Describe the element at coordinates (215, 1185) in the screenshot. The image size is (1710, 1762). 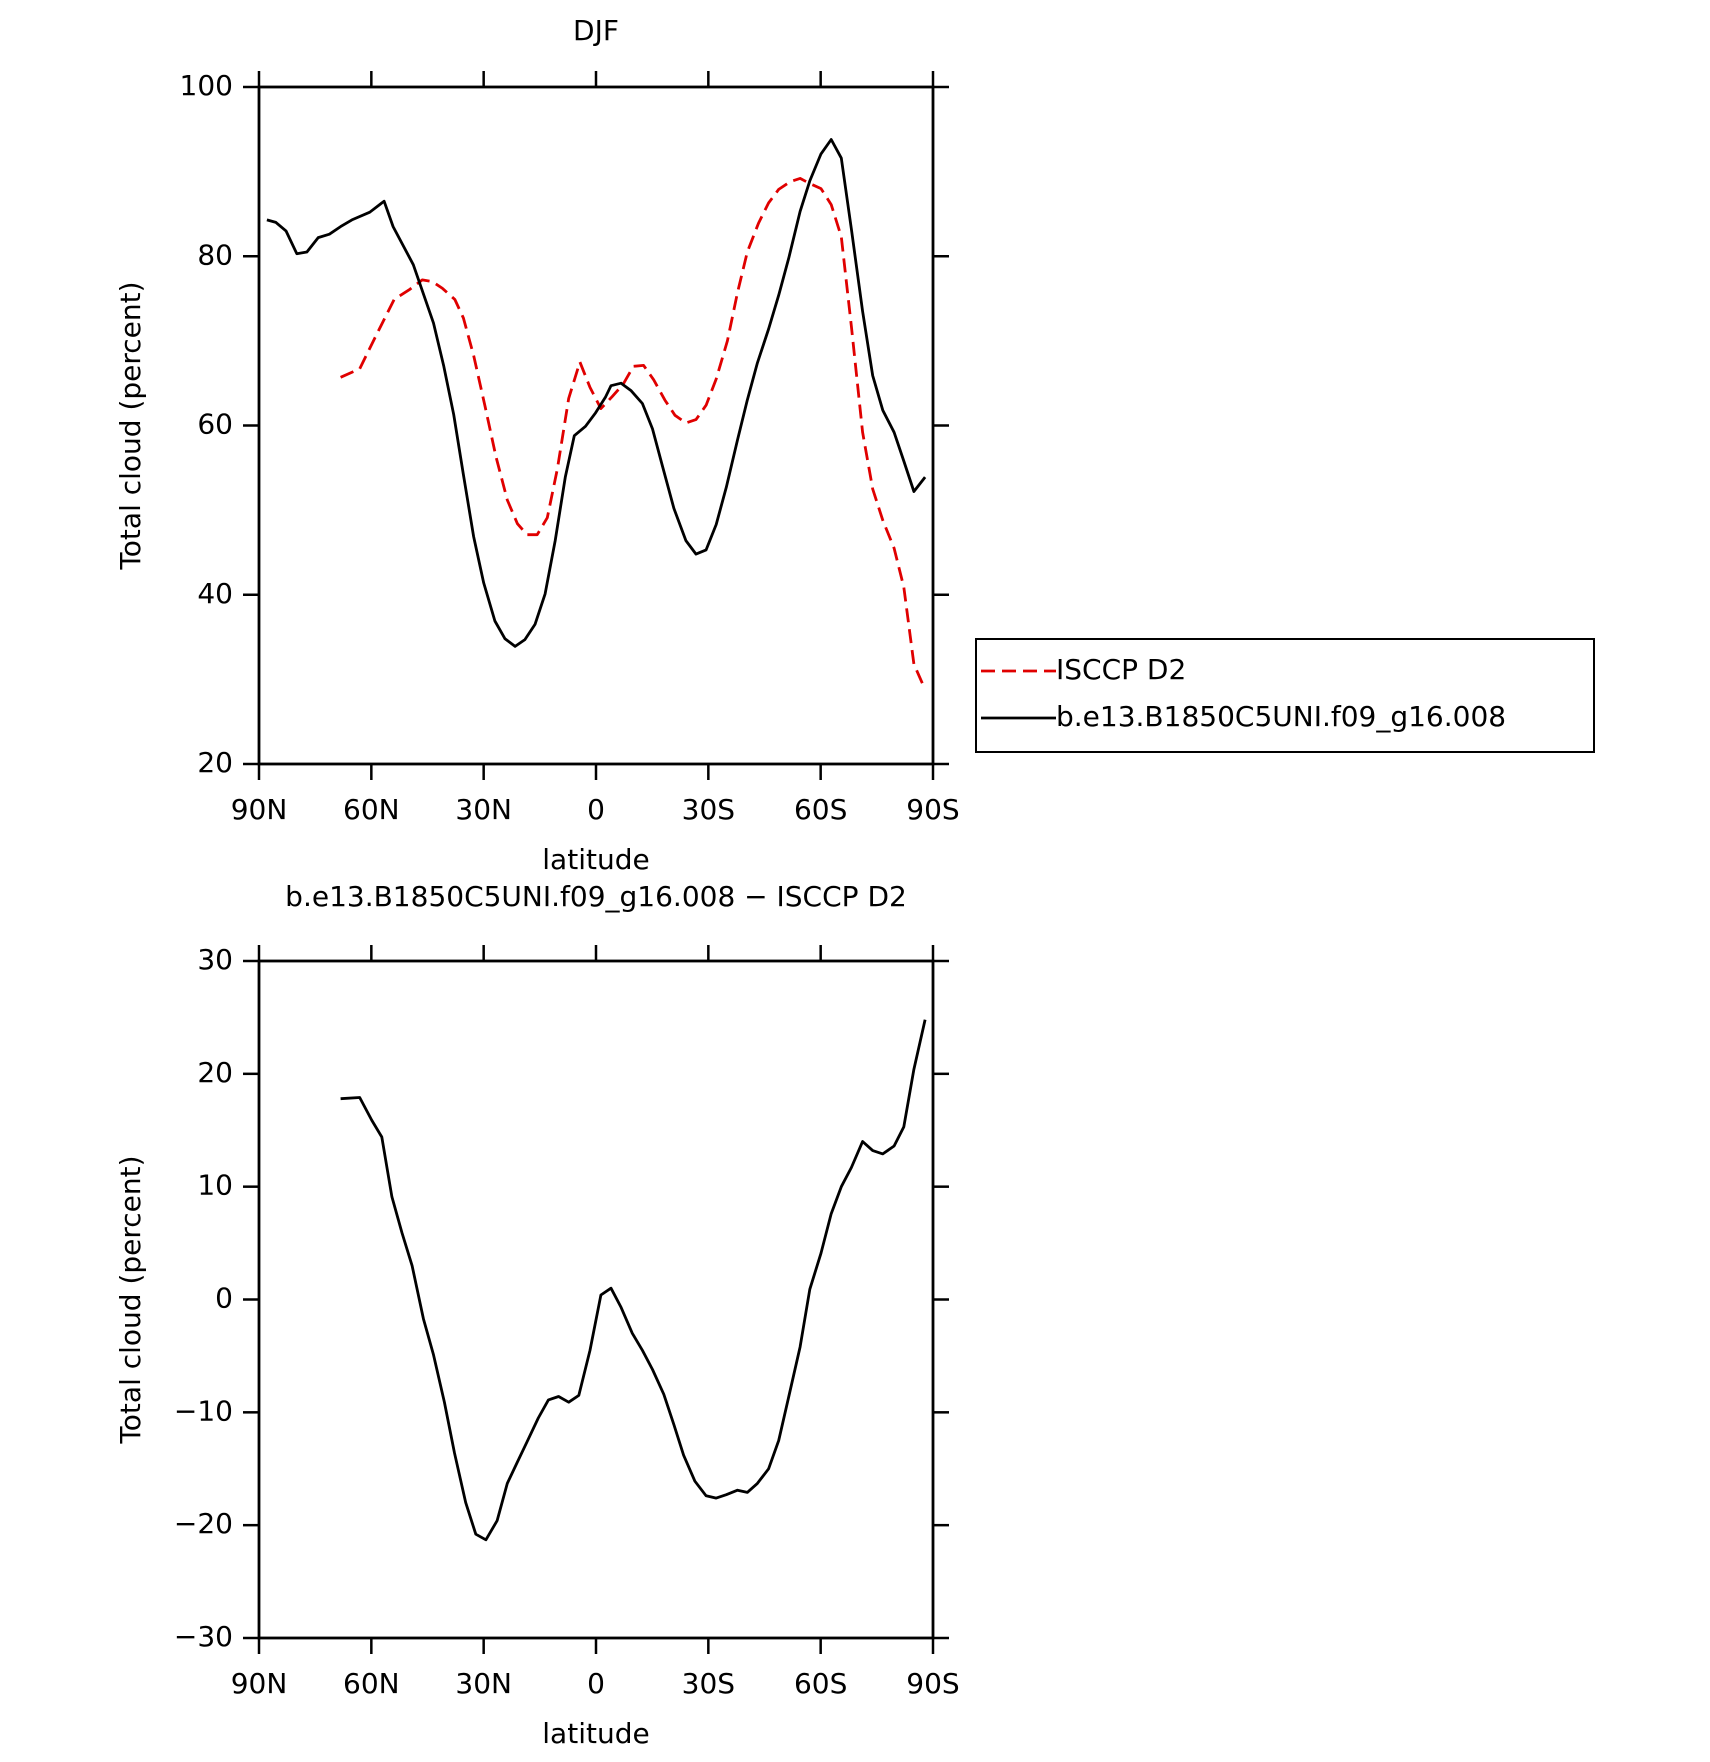
I see `y-tick-label: 10` at that location.